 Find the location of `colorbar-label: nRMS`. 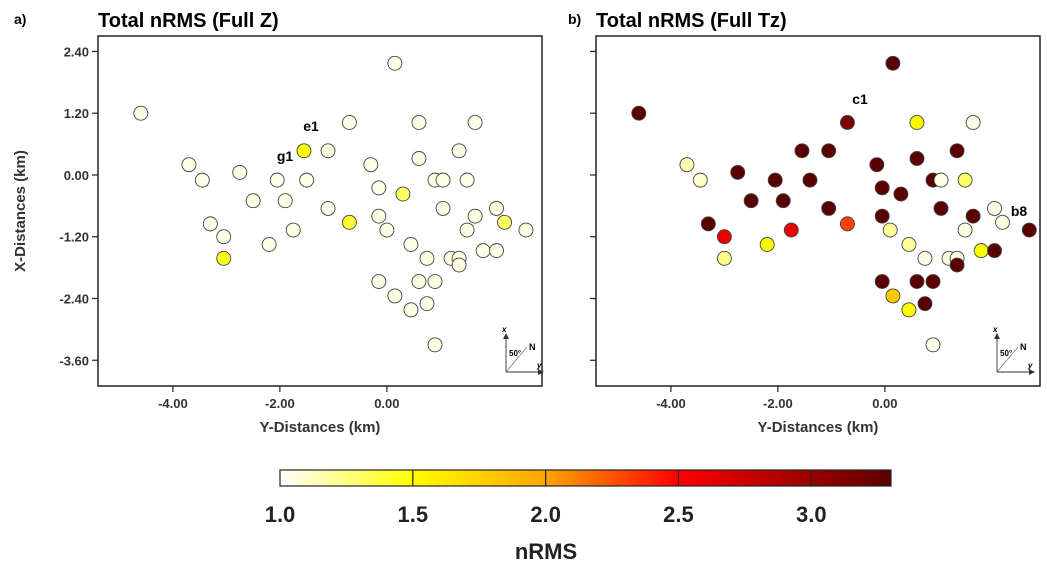

colorbar-label: nRMS is located at coordinates (546, 551).